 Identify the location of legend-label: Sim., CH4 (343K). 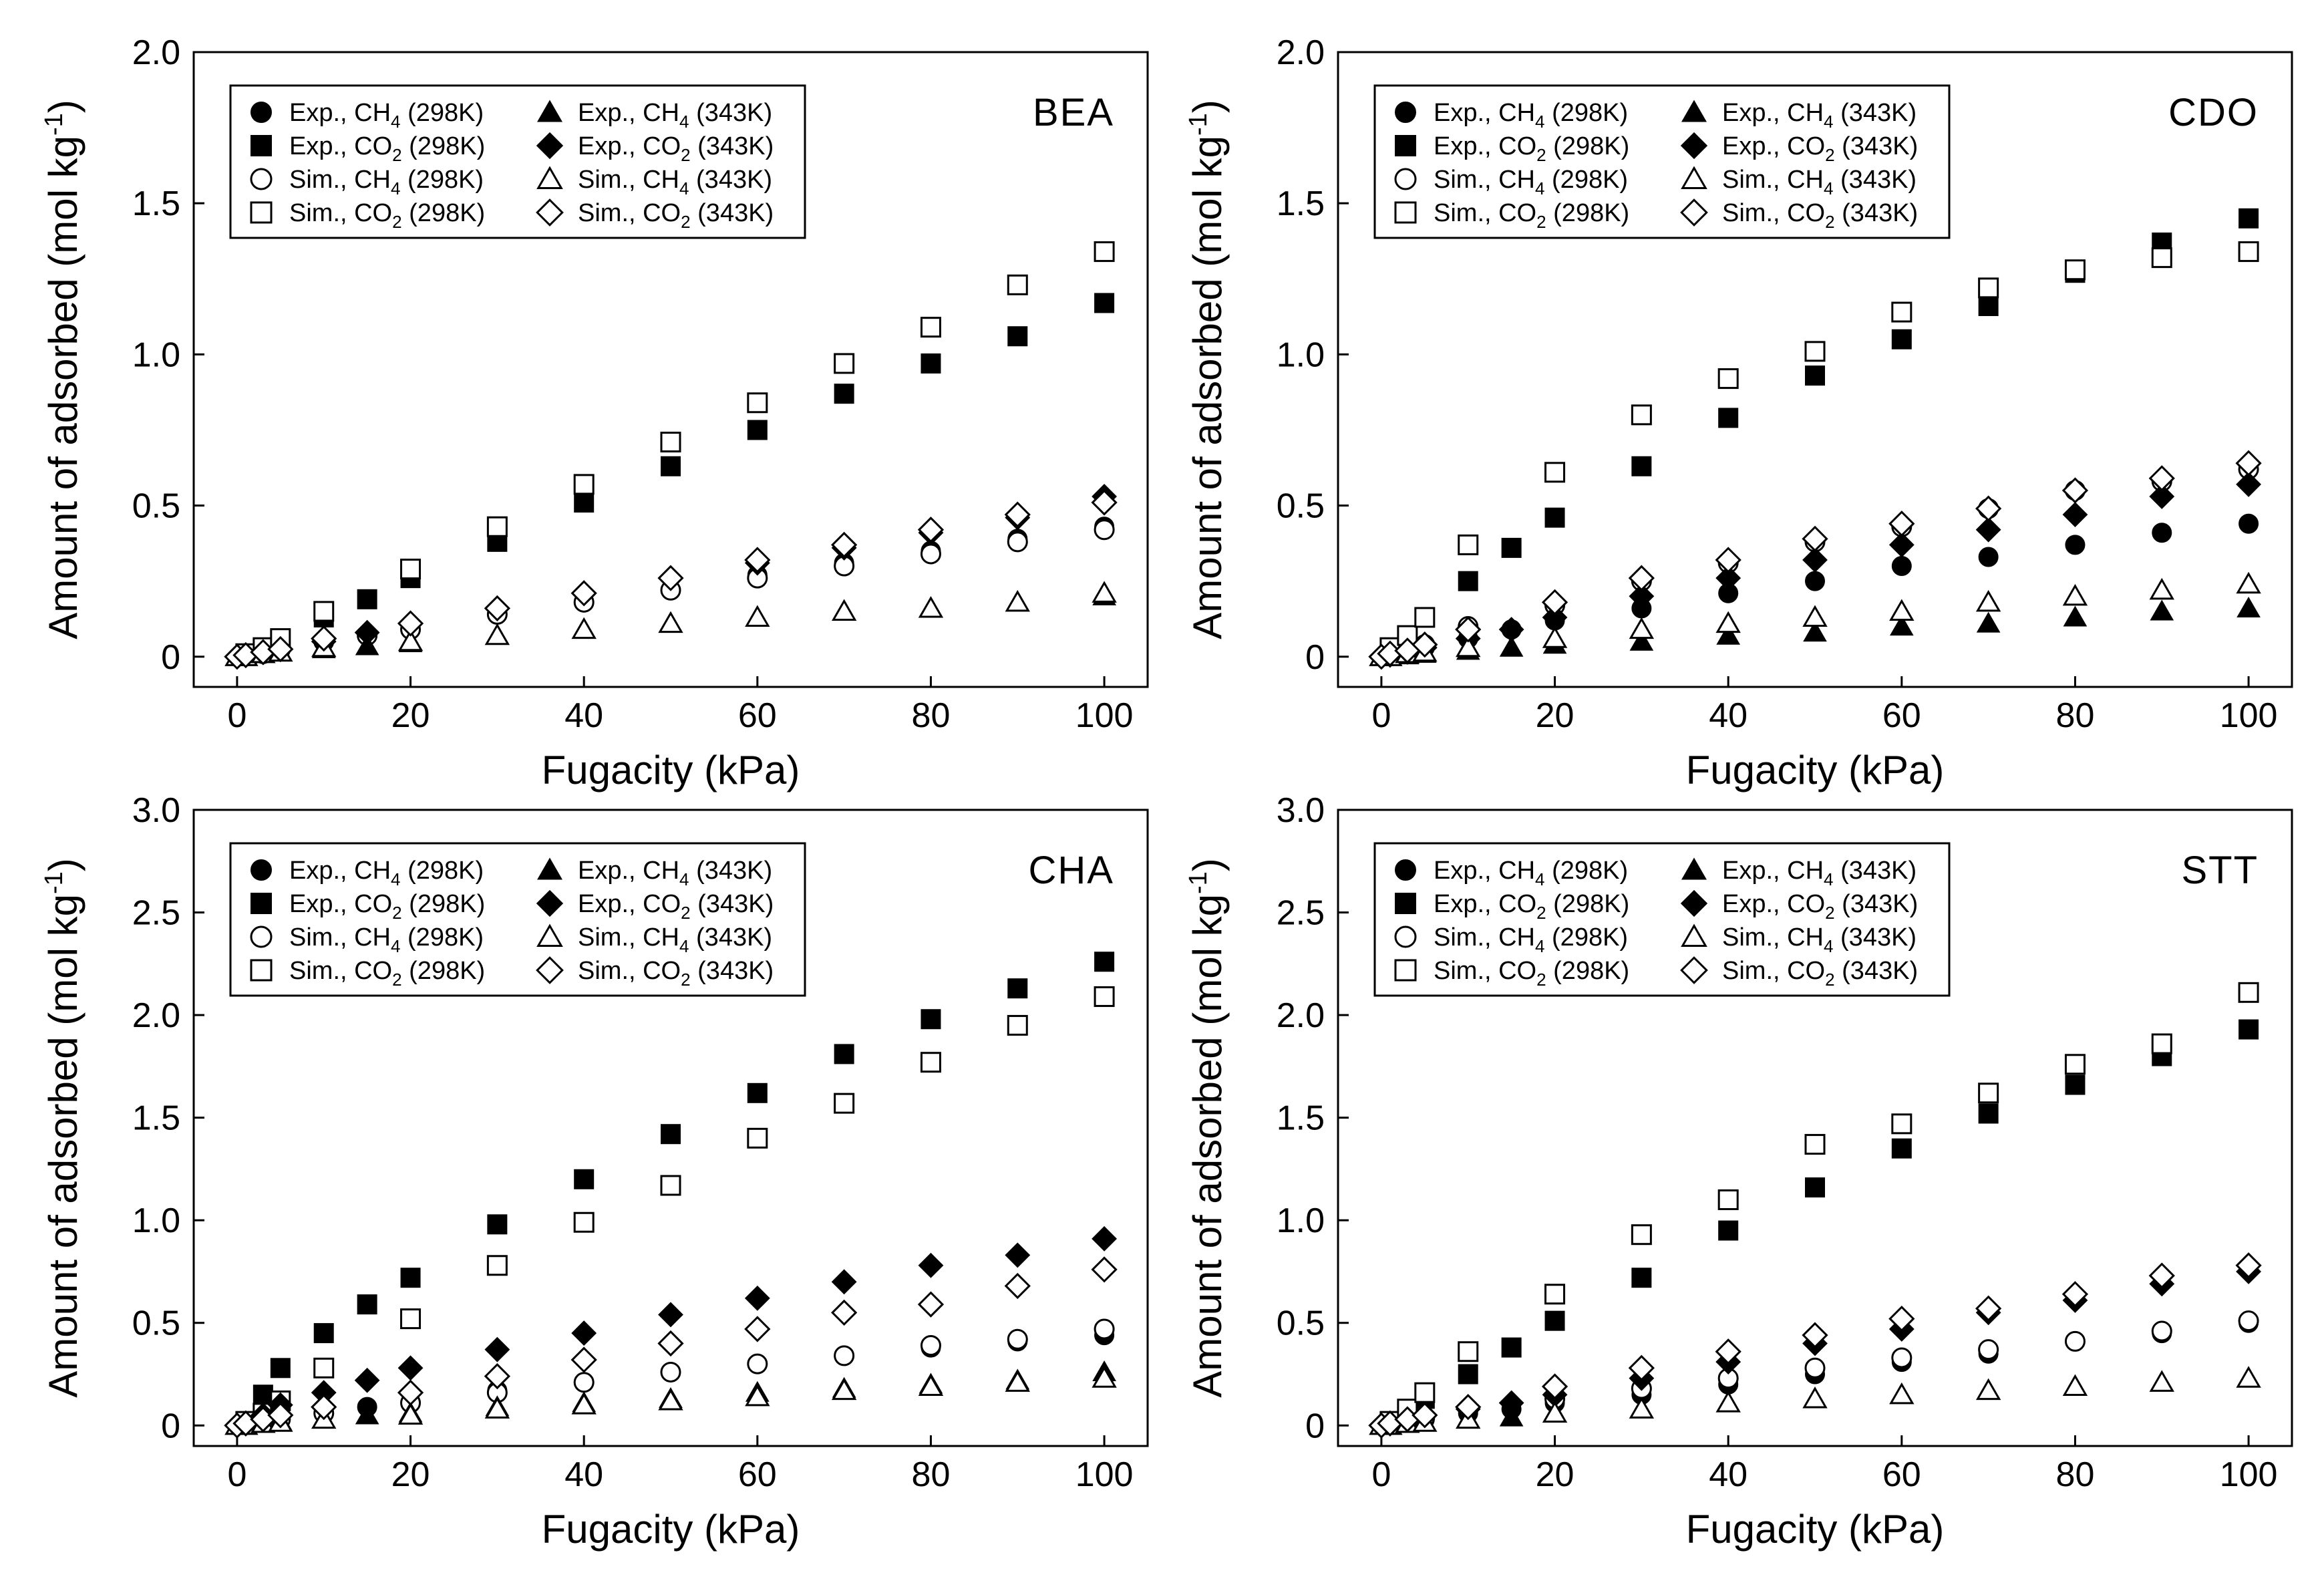
(1820, 939).